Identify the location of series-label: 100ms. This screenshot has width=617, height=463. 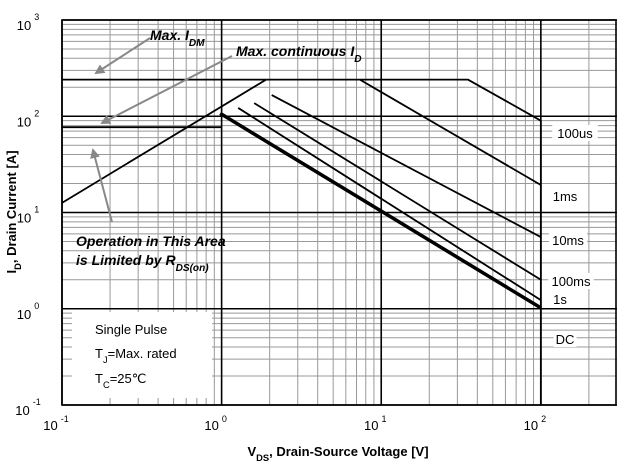
(571, 281).